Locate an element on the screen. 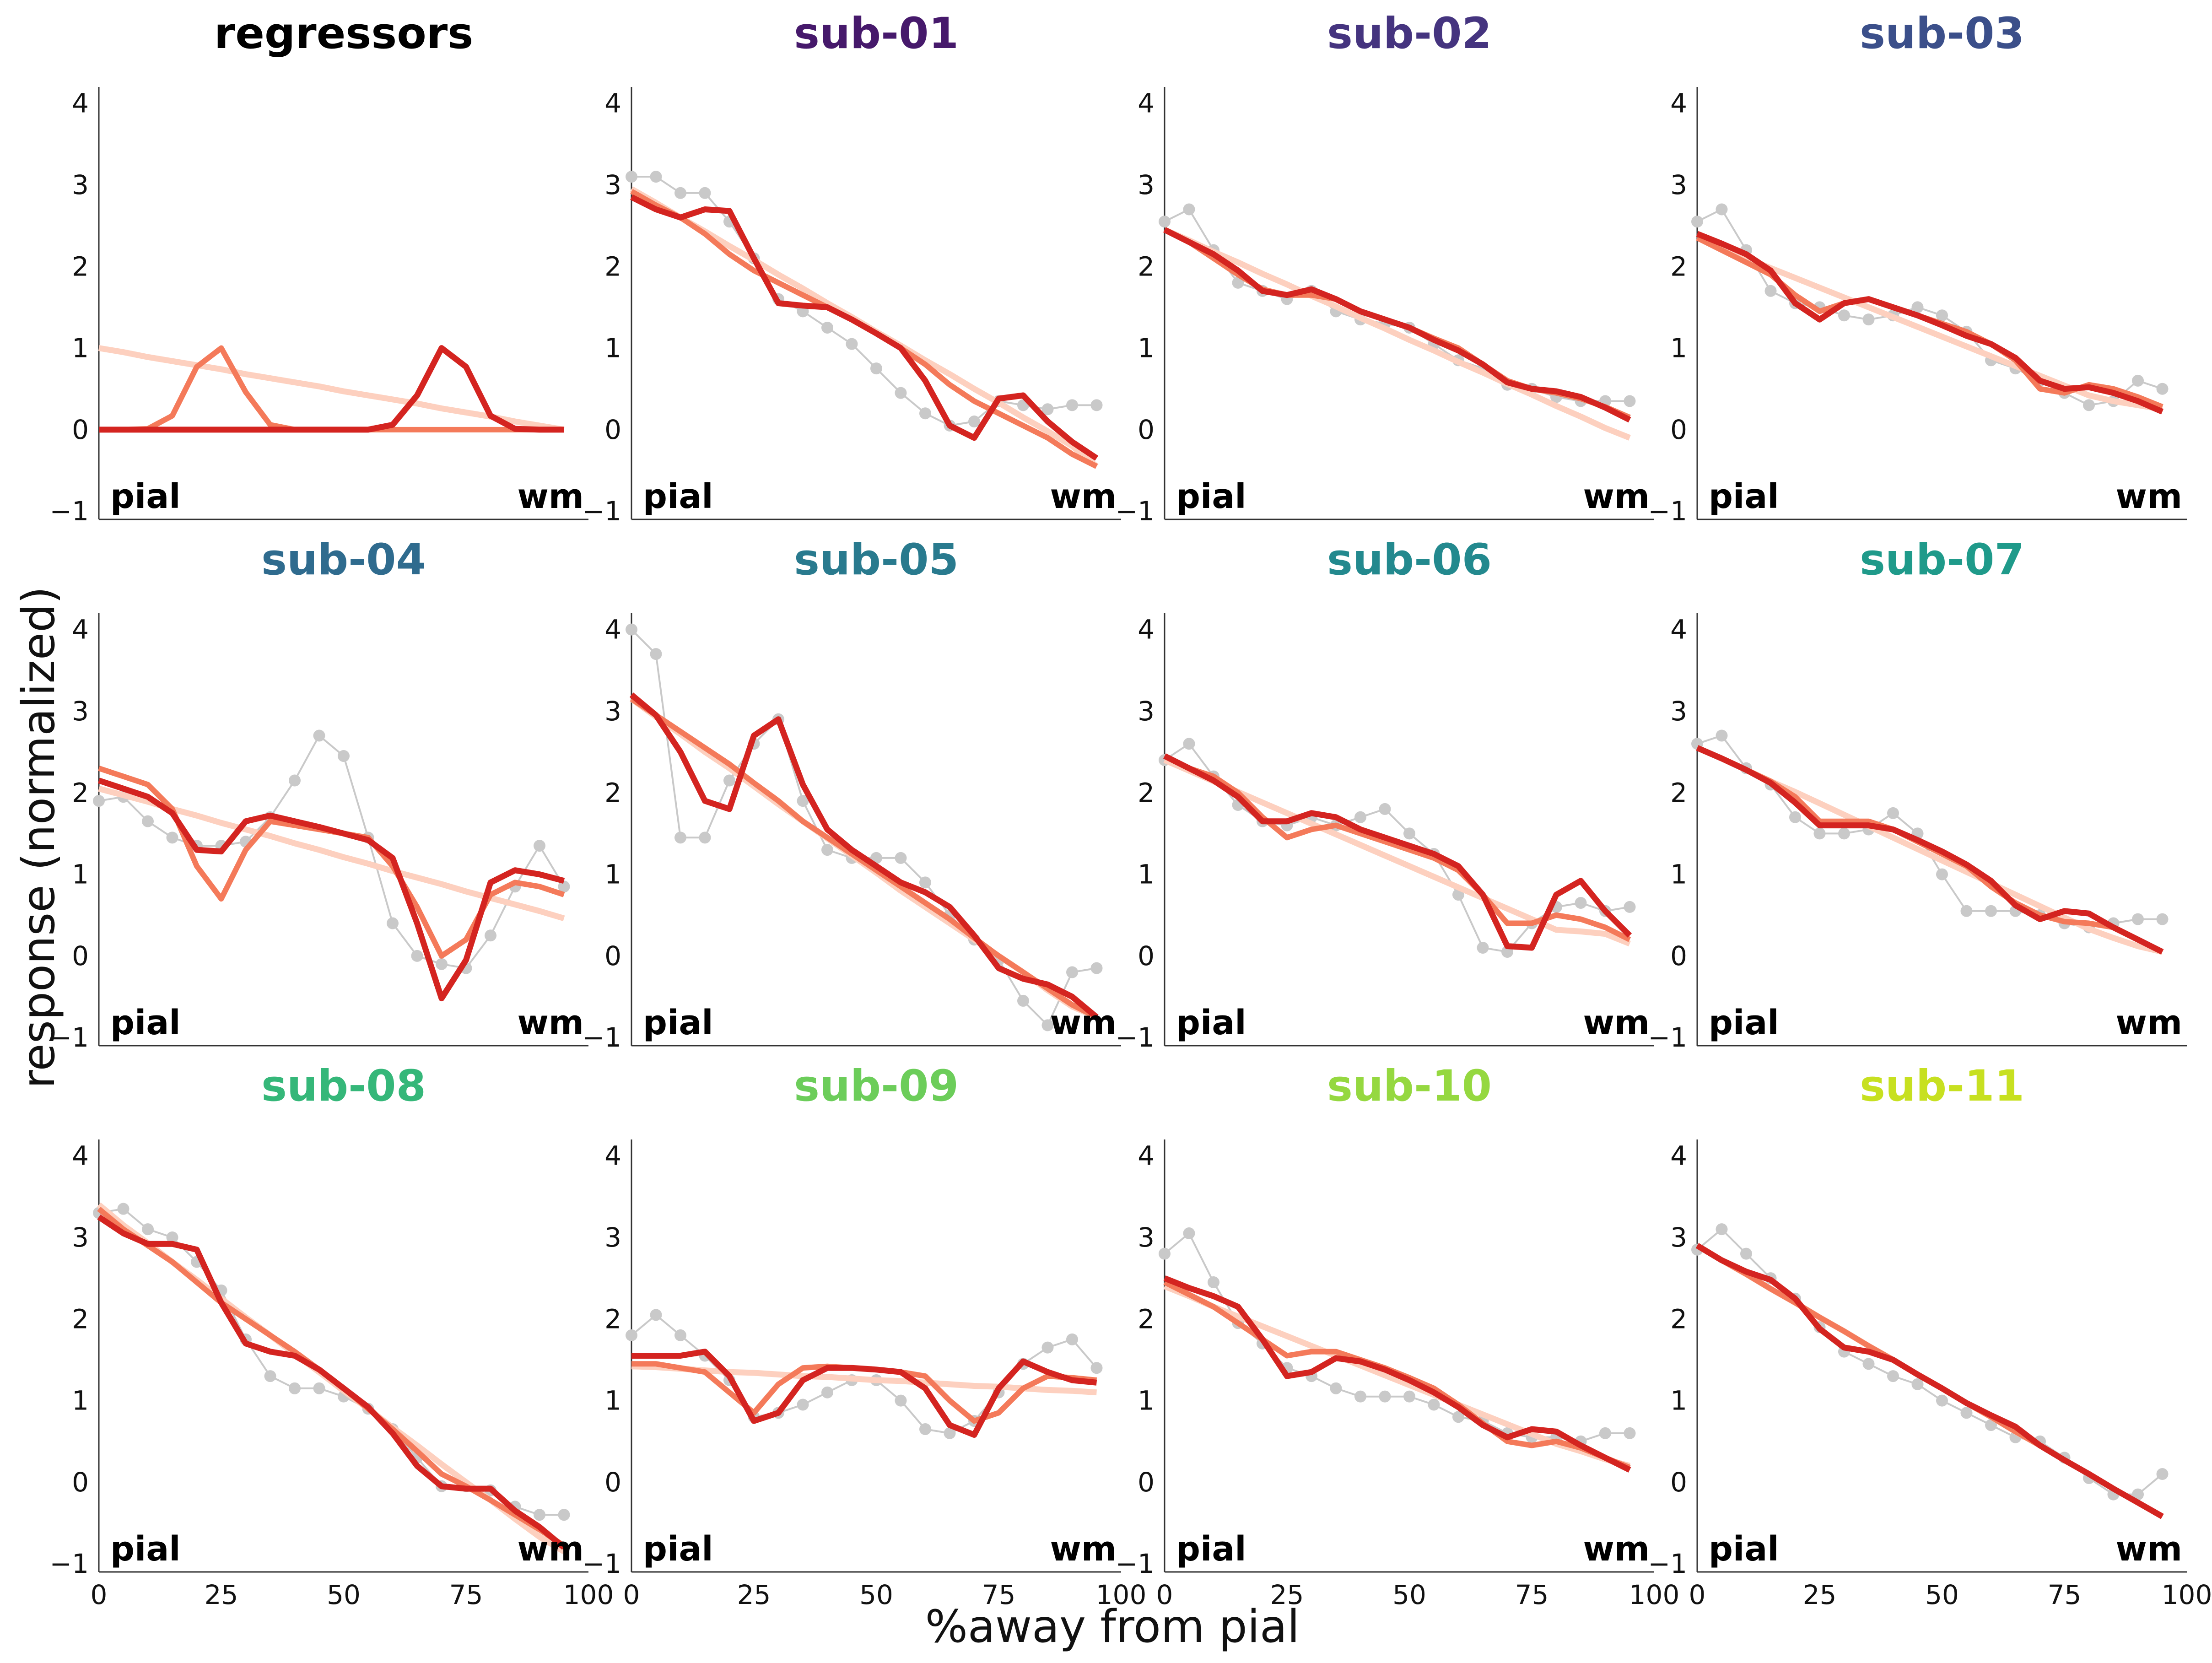 The image size is (2212, 1663). x-tick-label: 50 is located at coordinates (876, 1594).